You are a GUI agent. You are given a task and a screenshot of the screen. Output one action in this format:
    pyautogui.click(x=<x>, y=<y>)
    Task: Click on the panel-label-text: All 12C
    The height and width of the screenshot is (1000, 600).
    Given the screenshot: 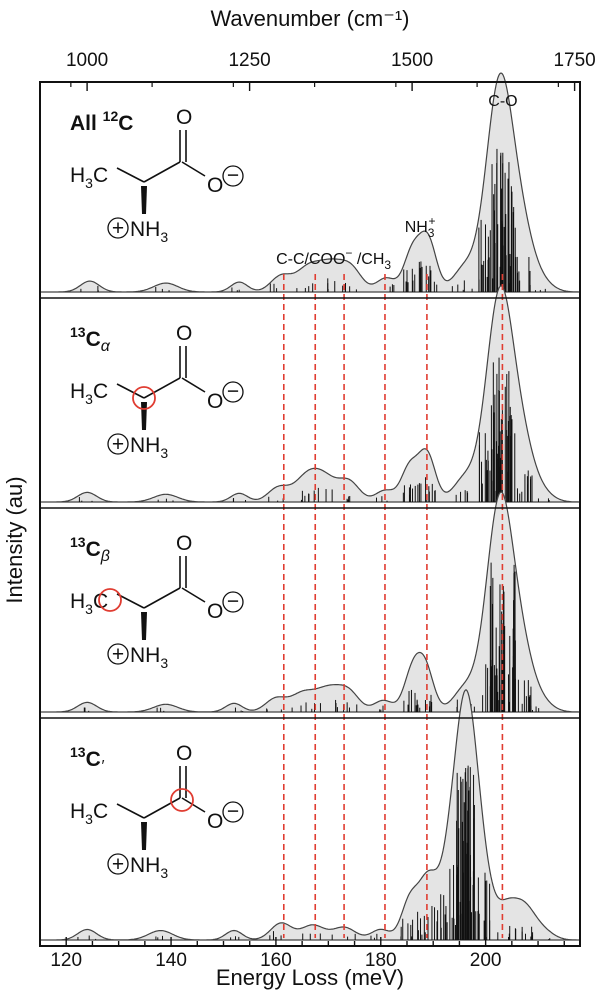 What is the action you would take?
    pyautogui.click(x=101, y=121)
    